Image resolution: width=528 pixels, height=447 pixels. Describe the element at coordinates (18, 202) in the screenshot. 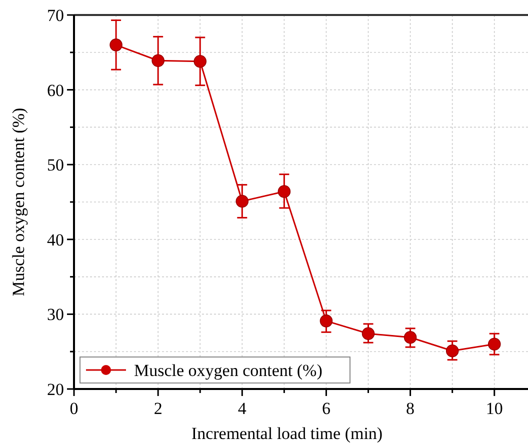

I see `y-axis-title: Muscle oxygen content (%)` at that location.